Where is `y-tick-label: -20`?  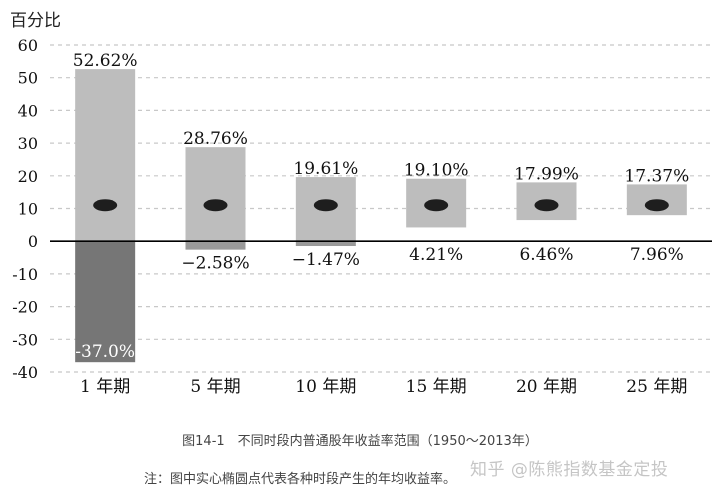
y-tick-label: -20 is located at coordinates (25, 307).